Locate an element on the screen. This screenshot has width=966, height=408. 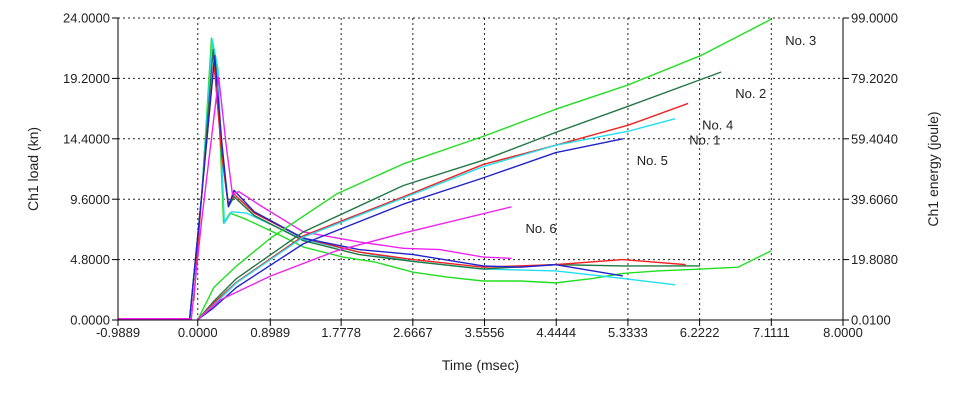
y-axis-title: Ch1 load (kn) is located at coordinates (32, 169).